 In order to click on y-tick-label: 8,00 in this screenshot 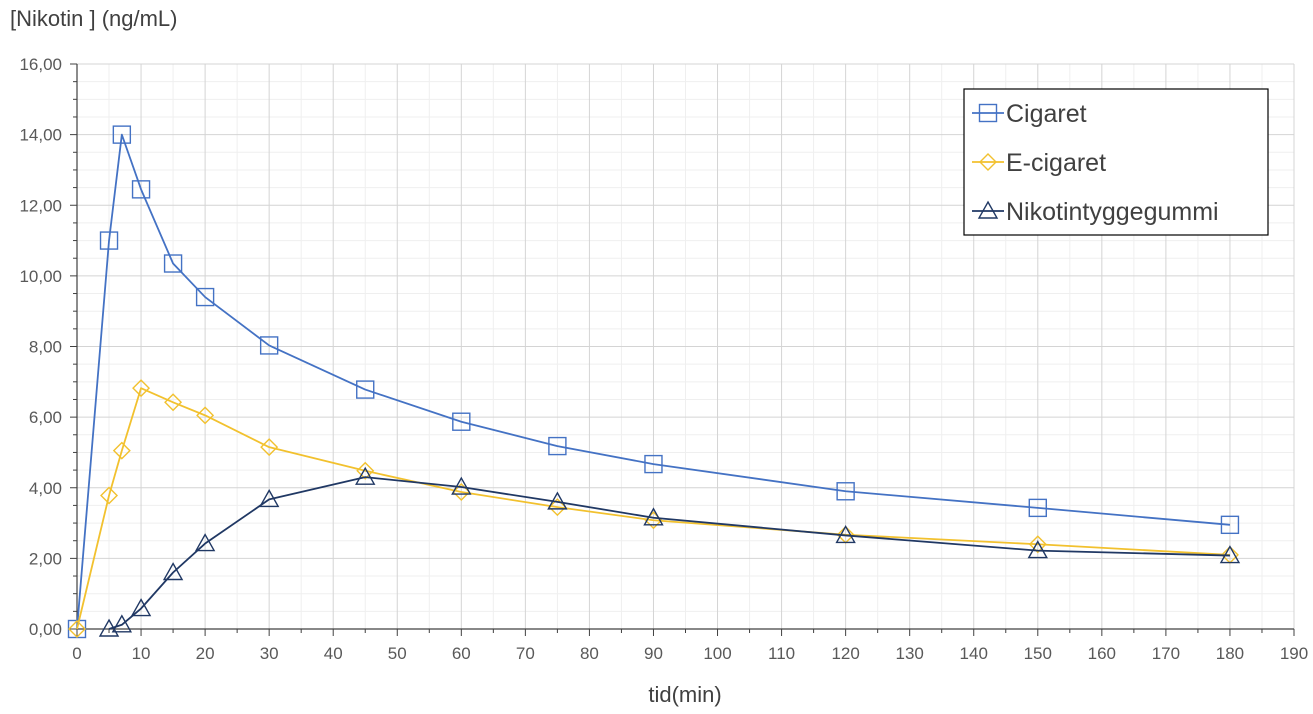, I will do `click(45, 347)`.